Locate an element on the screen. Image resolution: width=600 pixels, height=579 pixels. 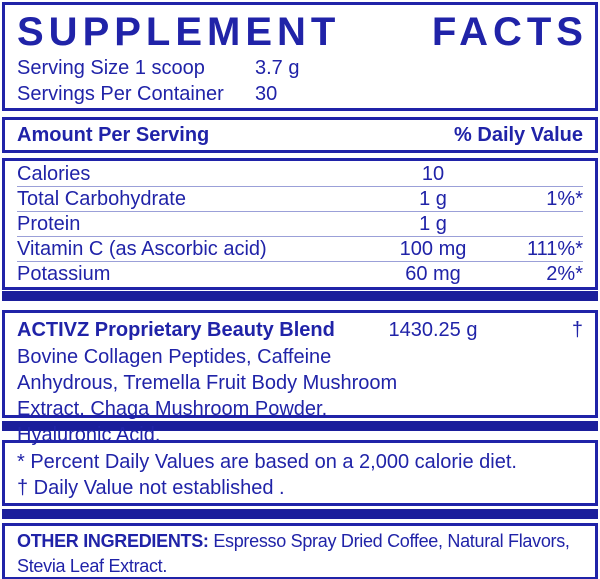
nutrient-amount: 10 is located at coordinates (433, 173).